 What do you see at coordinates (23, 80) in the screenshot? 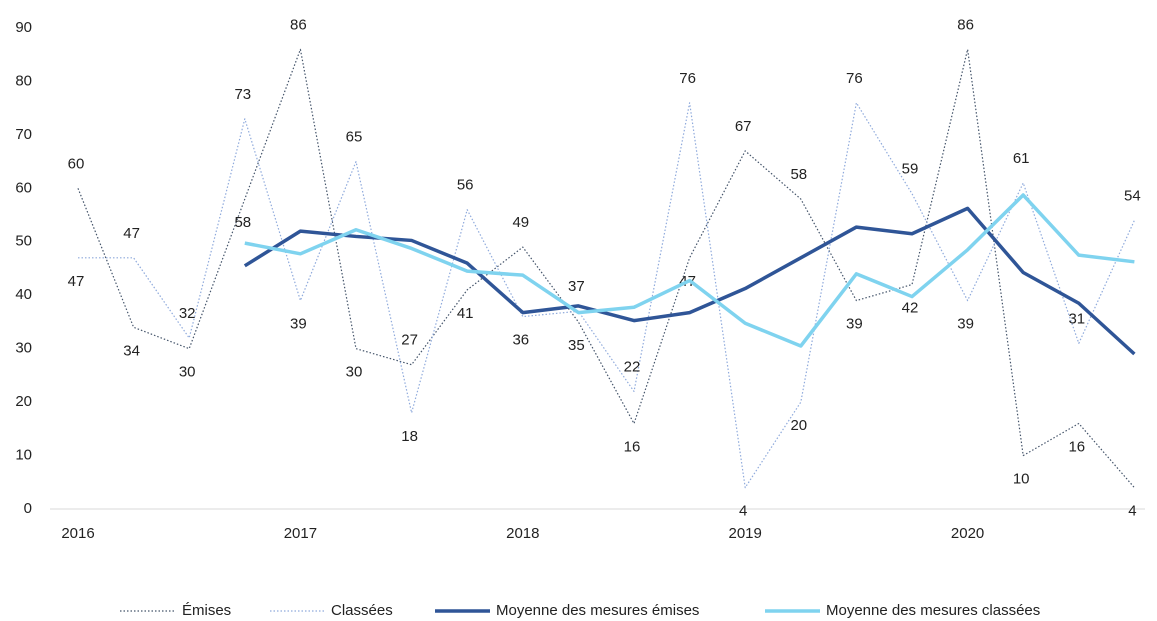
I see `y-tick-label: 80` at bounding box center [23, 80].